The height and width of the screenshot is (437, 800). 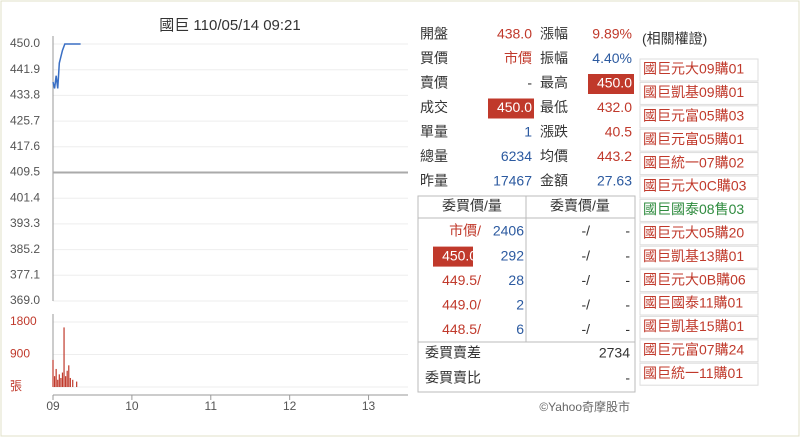 What do you see at coordinates (434, 58) in the screenshot?
I see `quote-label: 買價` at bounding box center [434, 58].